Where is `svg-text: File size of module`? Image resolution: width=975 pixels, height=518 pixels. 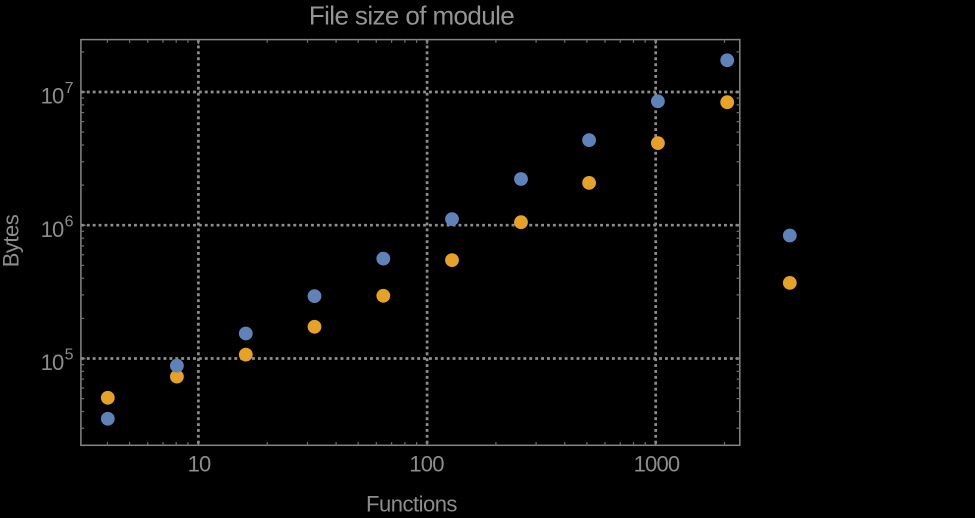
svg-text: File size of module is located at coordinates (412, 16).